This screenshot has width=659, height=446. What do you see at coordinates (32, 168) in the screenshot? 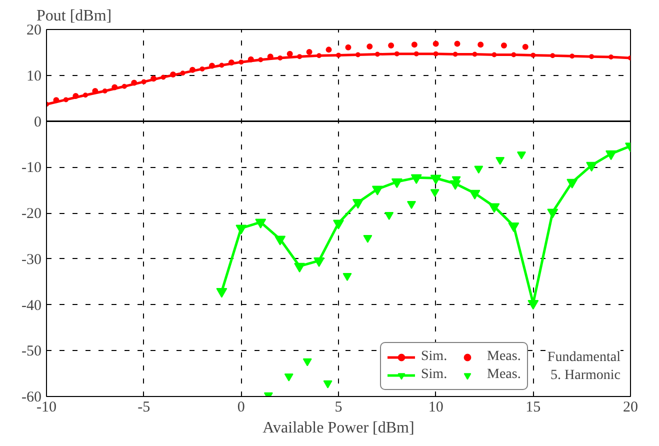
I see `y-tick-label: -10` at bounding box center [32, 168].